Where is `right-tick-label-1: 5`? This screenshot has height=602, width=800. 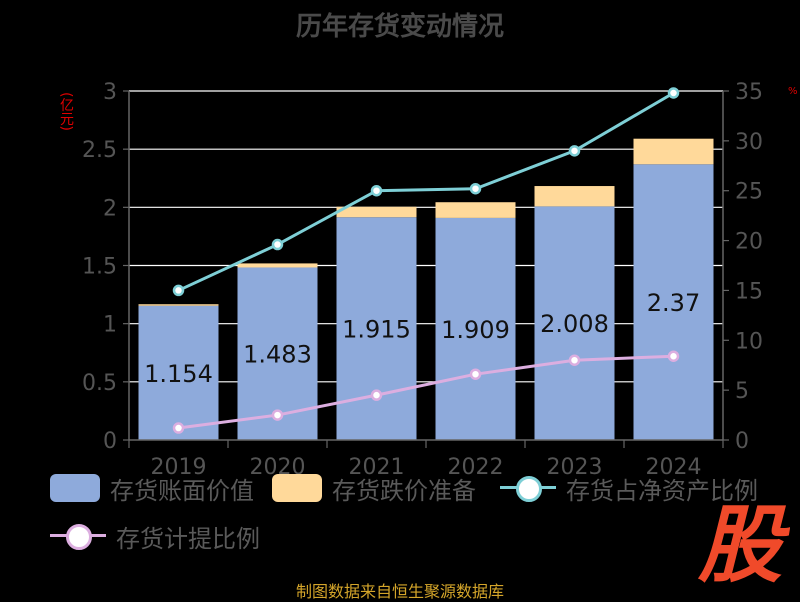 right-tick-label-1: 5 is located at coordinates (742, 391).